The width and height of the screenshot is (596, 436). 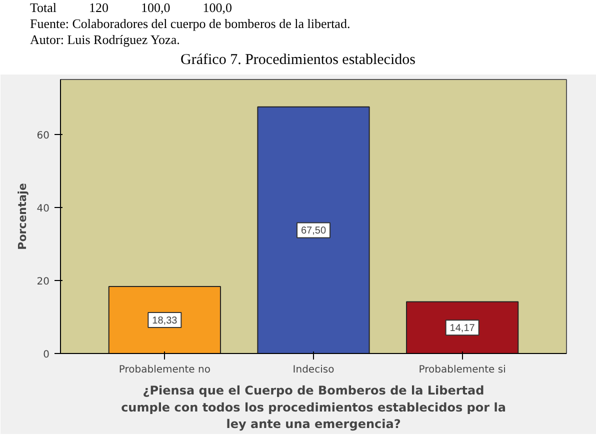 I want to click on x-axis-title: ¿Piensa que el Cuerpo de Bomberos de la Libertad cumple con todos los procedimientos establecidos por la ley ante una emergencia?, so click(x=313, y=408).